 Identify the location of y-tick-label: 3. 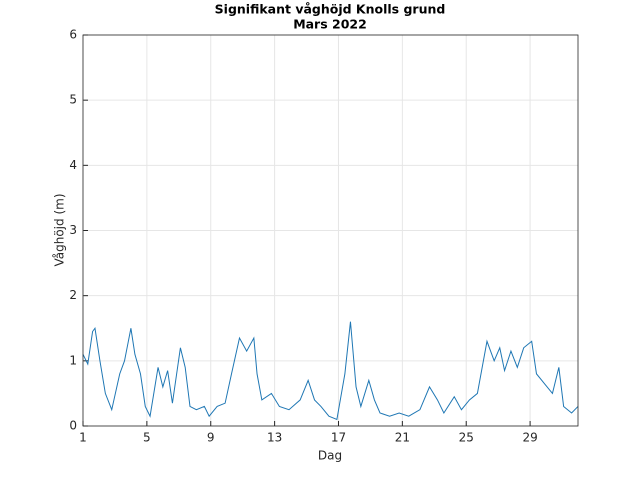
(73, 230).